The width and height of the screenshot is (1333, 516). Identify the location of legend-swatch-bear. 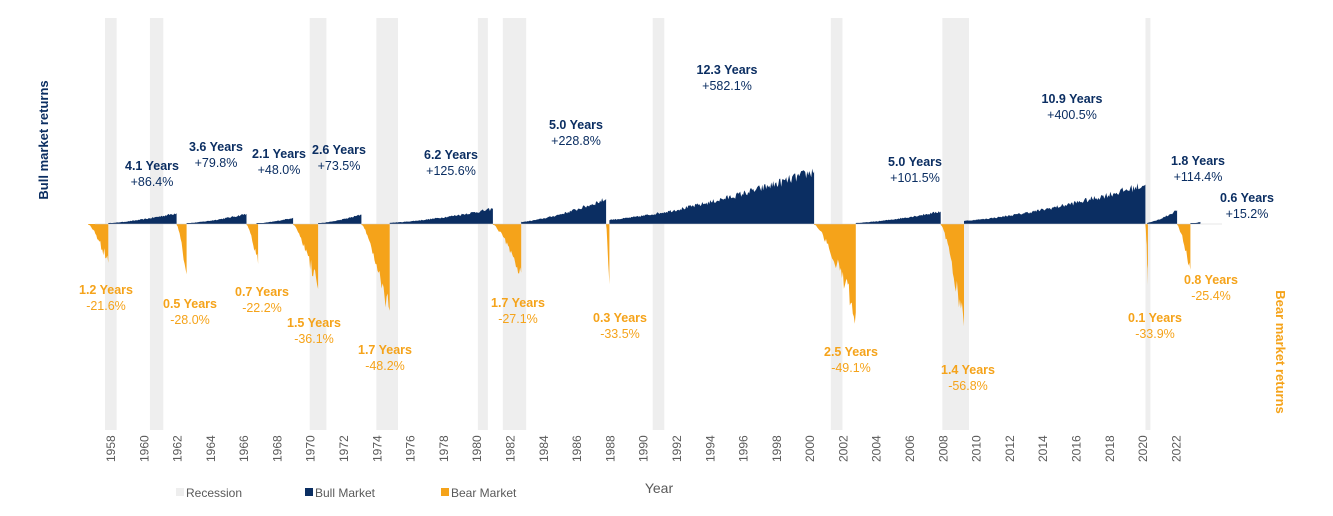
(445, 492).